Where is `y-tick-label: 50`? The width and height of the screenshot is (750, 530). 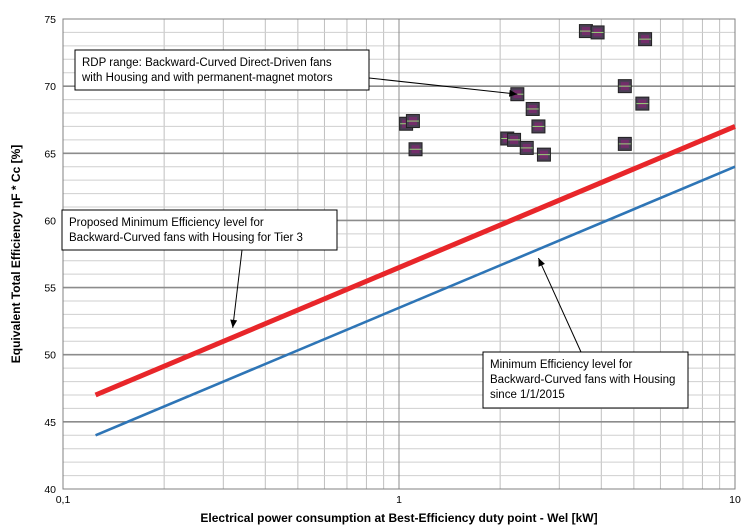 y-tick-label: 50 is located at coordinates (50, 356).